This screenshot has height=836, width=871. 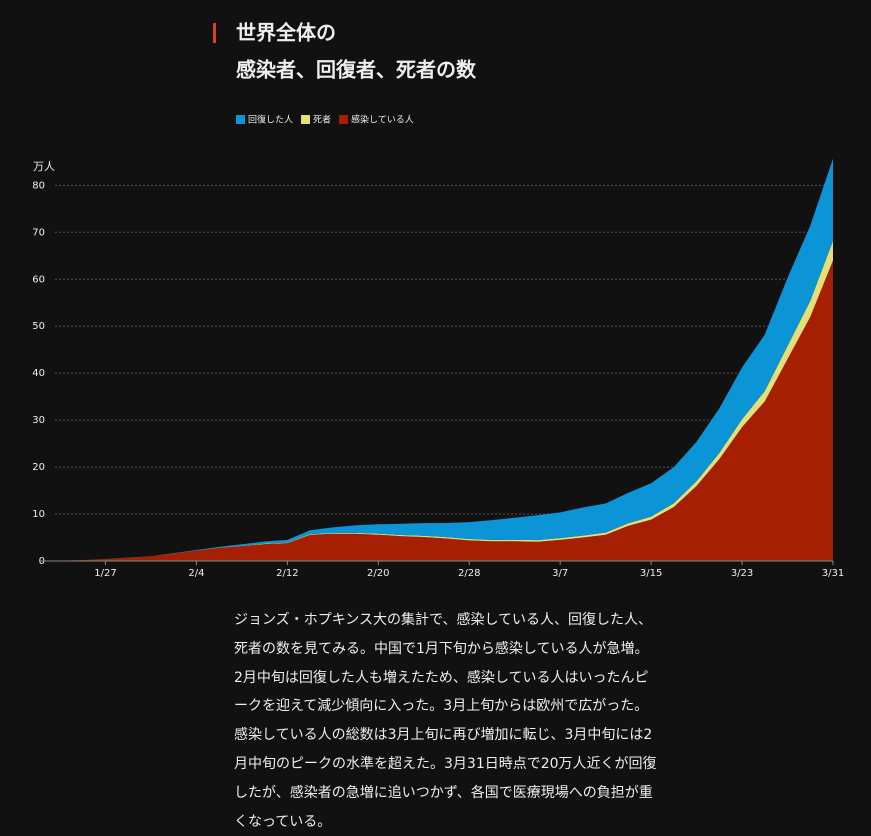 What do you see at coordinates (742, 573) in the screenshot?
I see `x-tick-label: 3/23` at bounding box center [742, 573].